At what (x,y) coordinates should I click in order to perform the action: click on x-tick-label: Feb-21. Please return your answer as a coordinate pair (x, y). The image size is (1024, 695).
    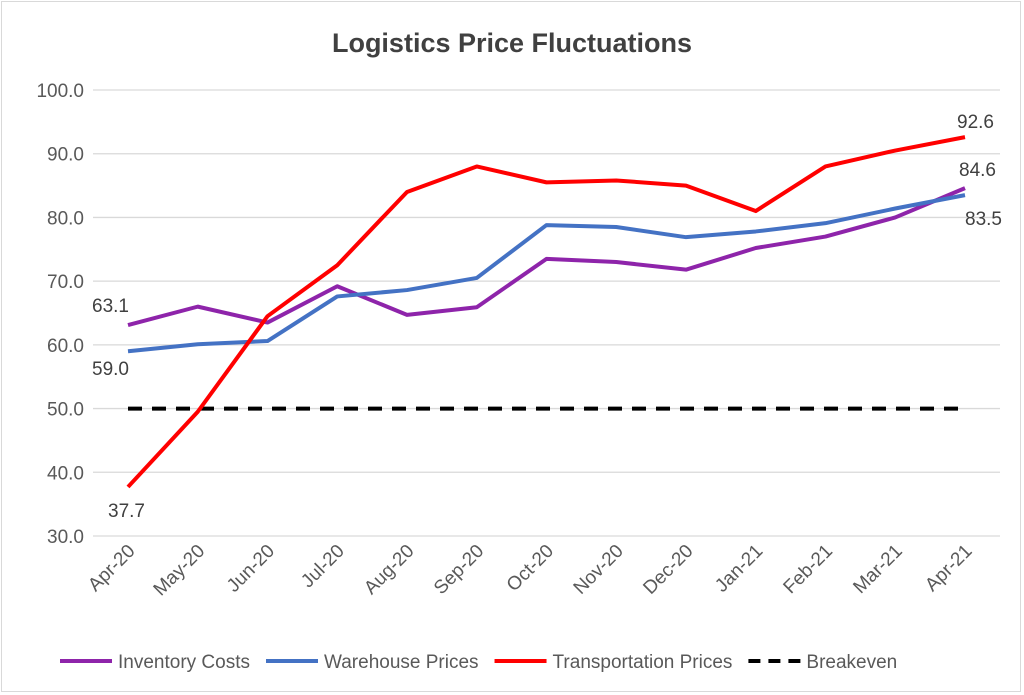
    Looking at the image, I should click on (808, 569).